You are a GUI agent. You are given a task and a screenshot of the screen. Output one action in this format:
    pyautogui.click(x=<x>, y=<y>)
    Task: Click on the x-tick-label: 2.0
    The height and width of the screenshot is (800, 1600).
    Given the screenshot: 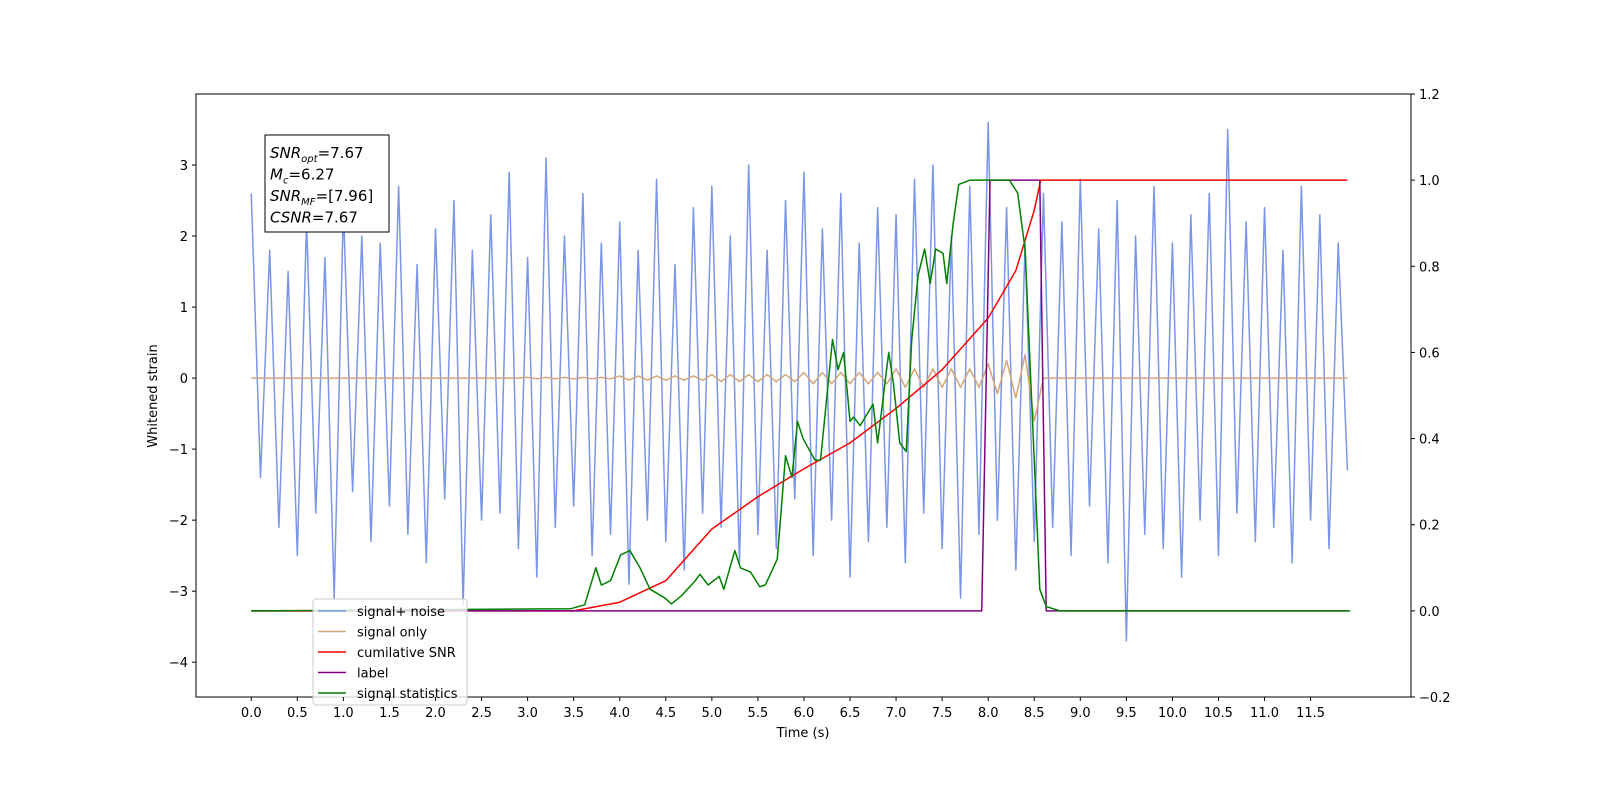 What is the action you would take?
    pyautogui.click(x=435, y=713)
    